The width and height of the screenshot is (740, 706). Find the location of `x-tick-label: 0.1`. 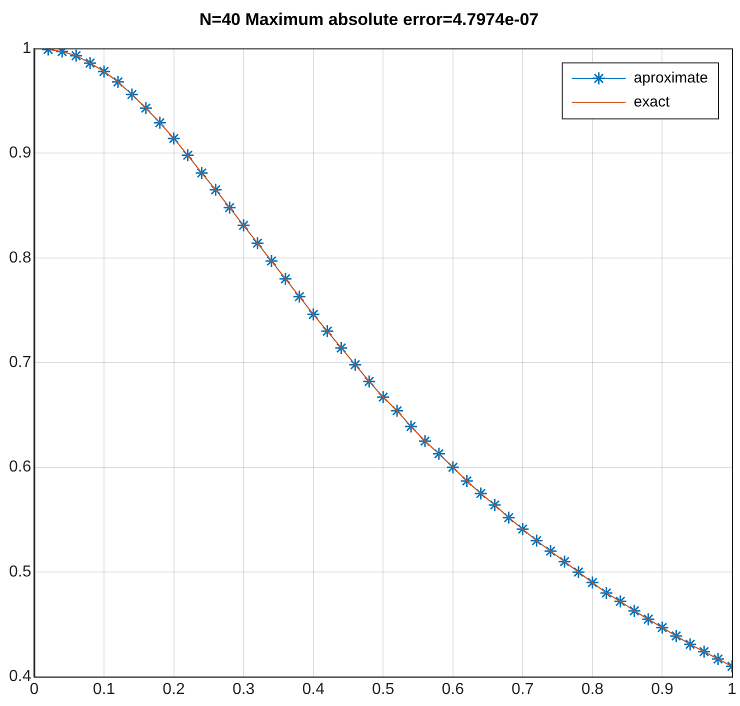

x-tick-label: 0.1 is located at coordinates (104, 689).